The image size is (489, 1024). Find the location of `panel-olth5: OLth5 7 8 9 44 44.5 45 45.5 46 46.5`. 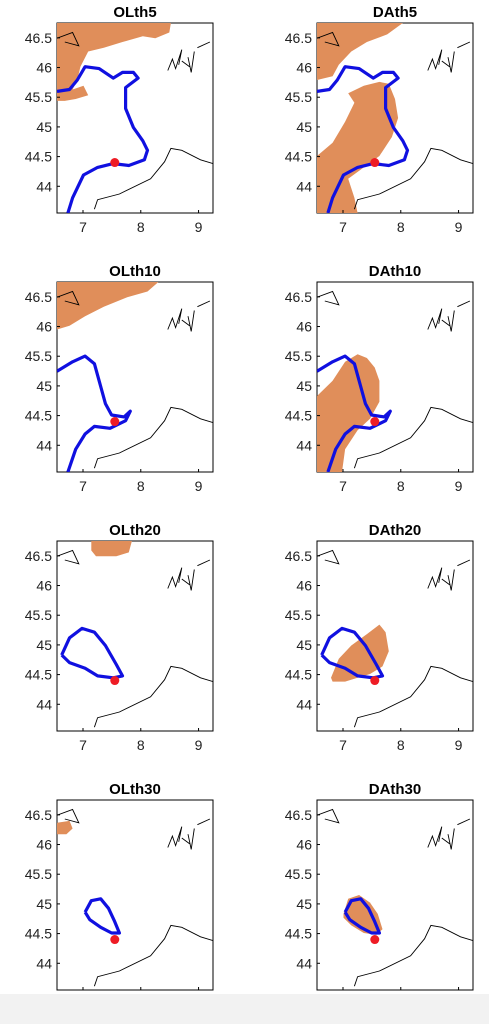

panel-olth5: OLth5 7 8 9 44 44.5 45 45.5 46 46.5 is located at coordinates (119, 119).